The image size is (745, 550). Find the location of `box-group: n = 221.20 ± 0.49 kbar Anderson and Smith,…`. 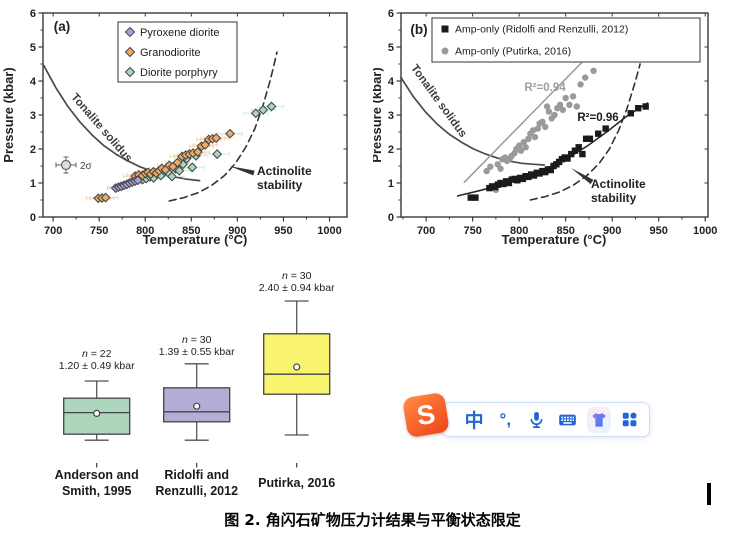

box-group: n = 221.20 ± 0.49 kbar Anderson and Smith,… is located at coordinates (97, 423).